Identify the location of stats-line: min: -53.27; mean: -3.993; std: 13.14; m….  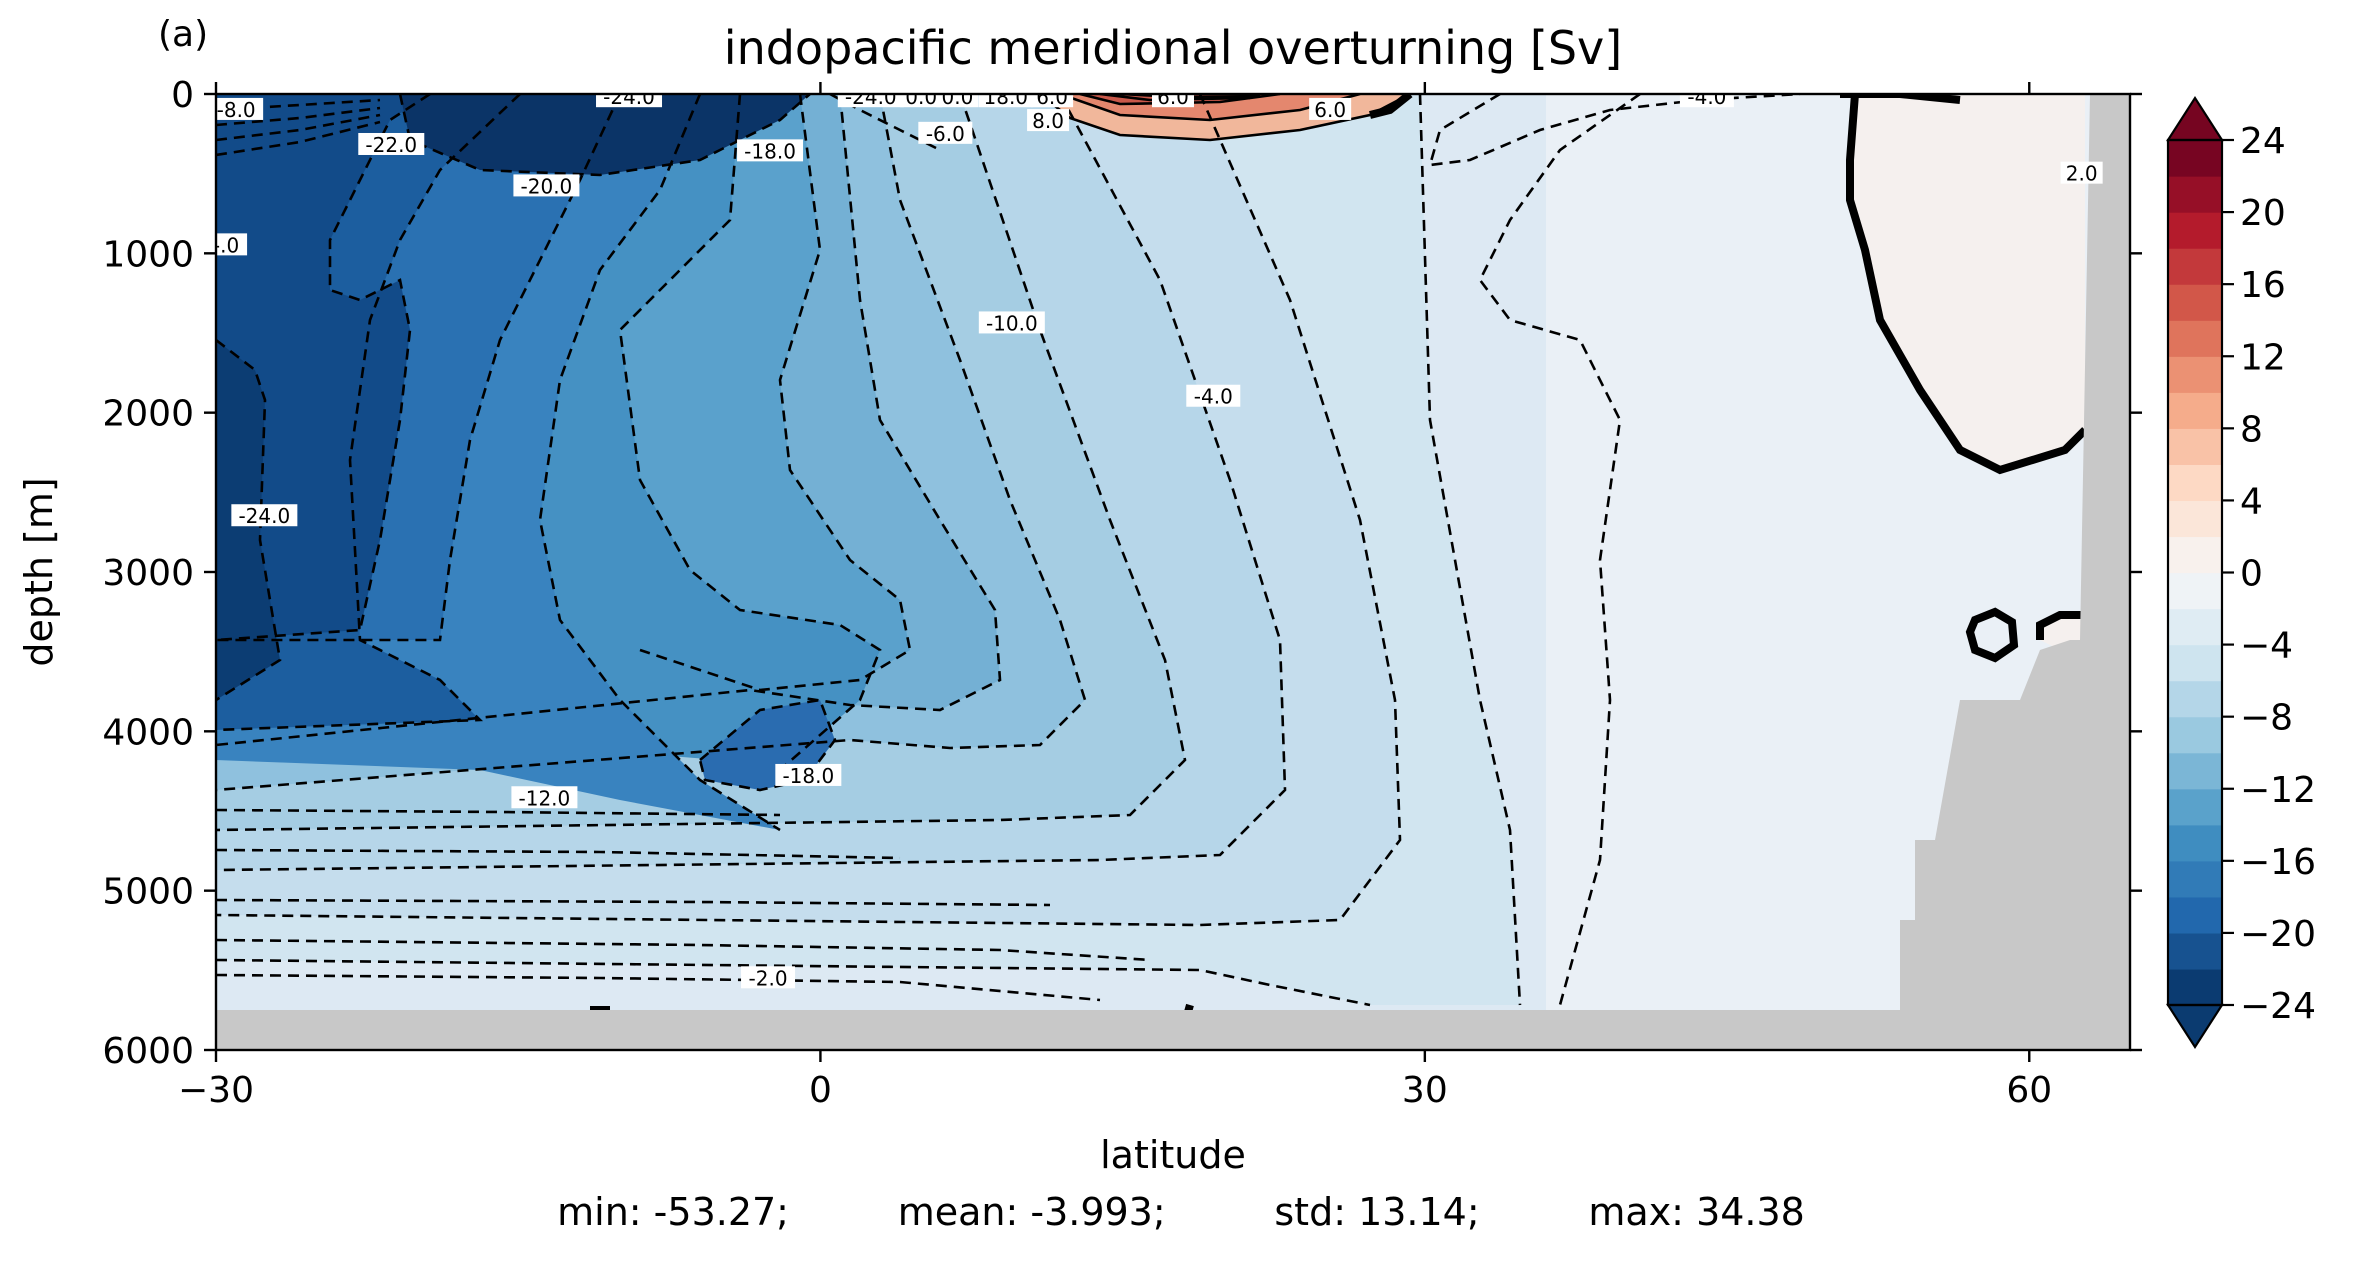
(1181, 1212).